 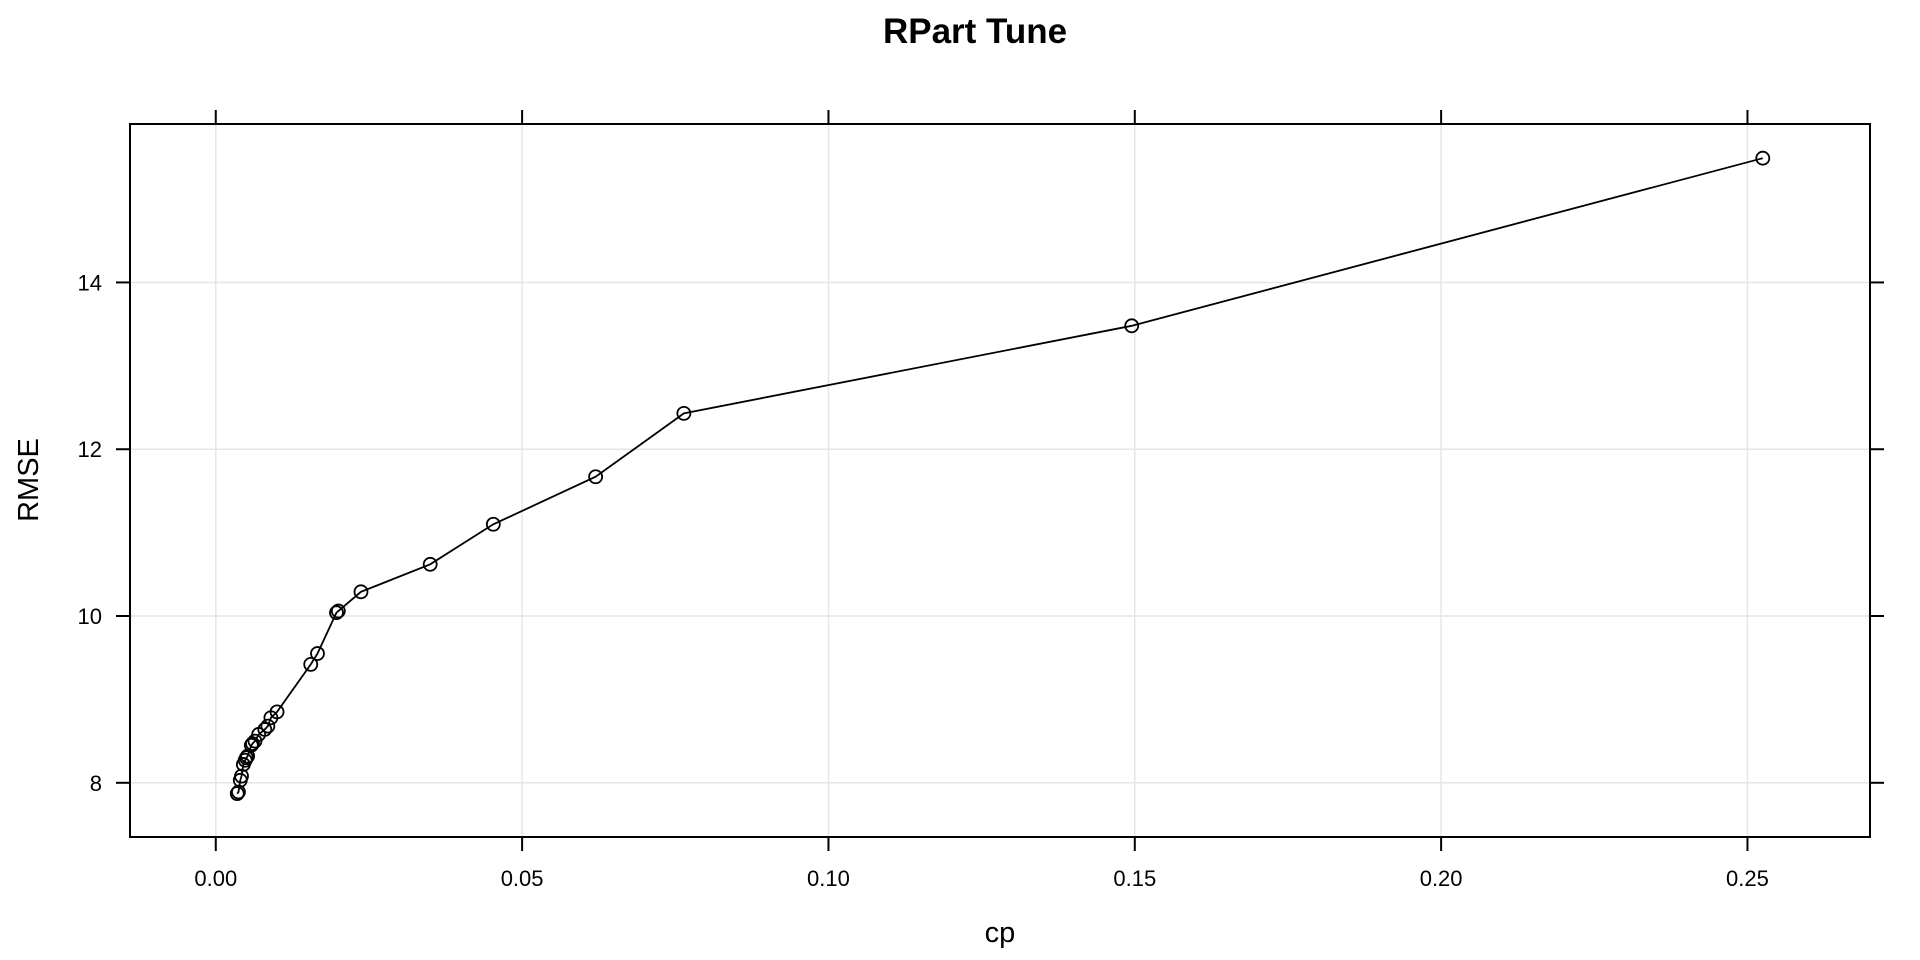 I want to click on x-tick-label: 0.15, so click(x=1134, y=878).